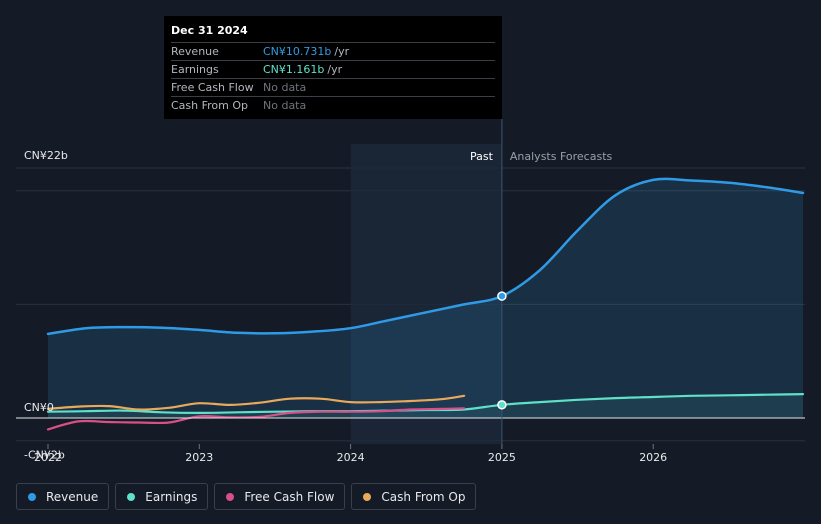 The image size is (821, 524). Describe the element at coordinates (333, 51) in the screenshot. I see `tooltip-row: Revenue CN¥10.731b/yr` at that location.